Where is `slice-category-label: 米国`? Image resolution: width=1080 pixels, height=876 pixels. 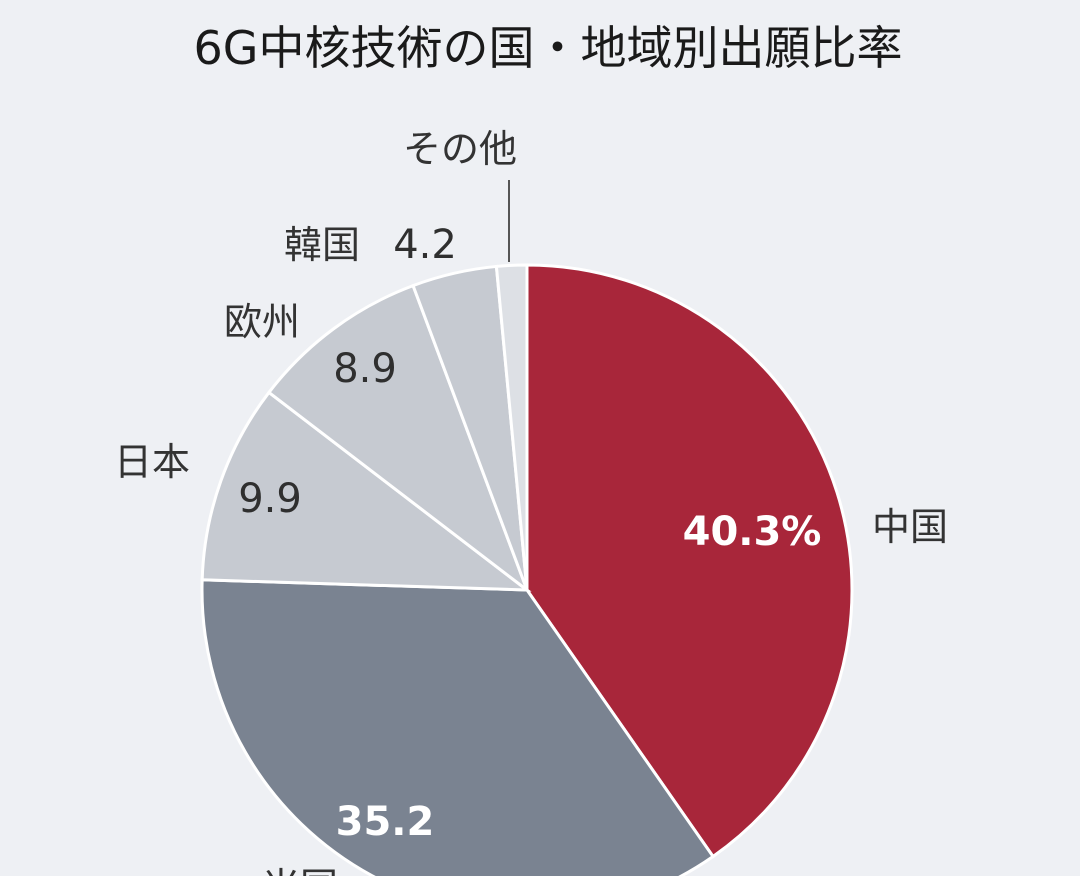 slice-category-label: 米国 is located at coordinates (300, 870).